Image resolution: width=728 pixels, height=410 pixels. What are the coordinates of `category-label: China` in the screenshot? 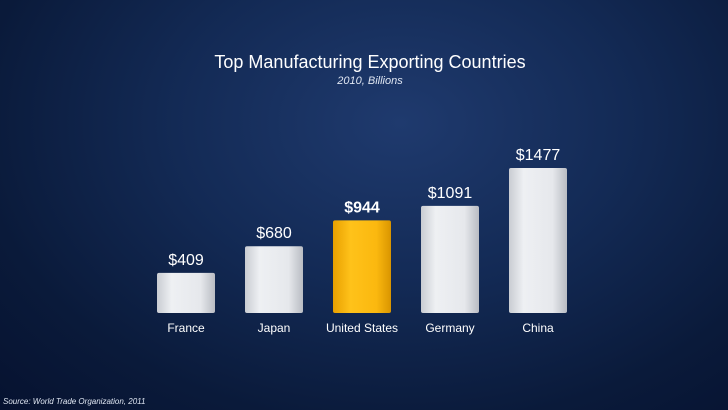 It's located at (538, 328).